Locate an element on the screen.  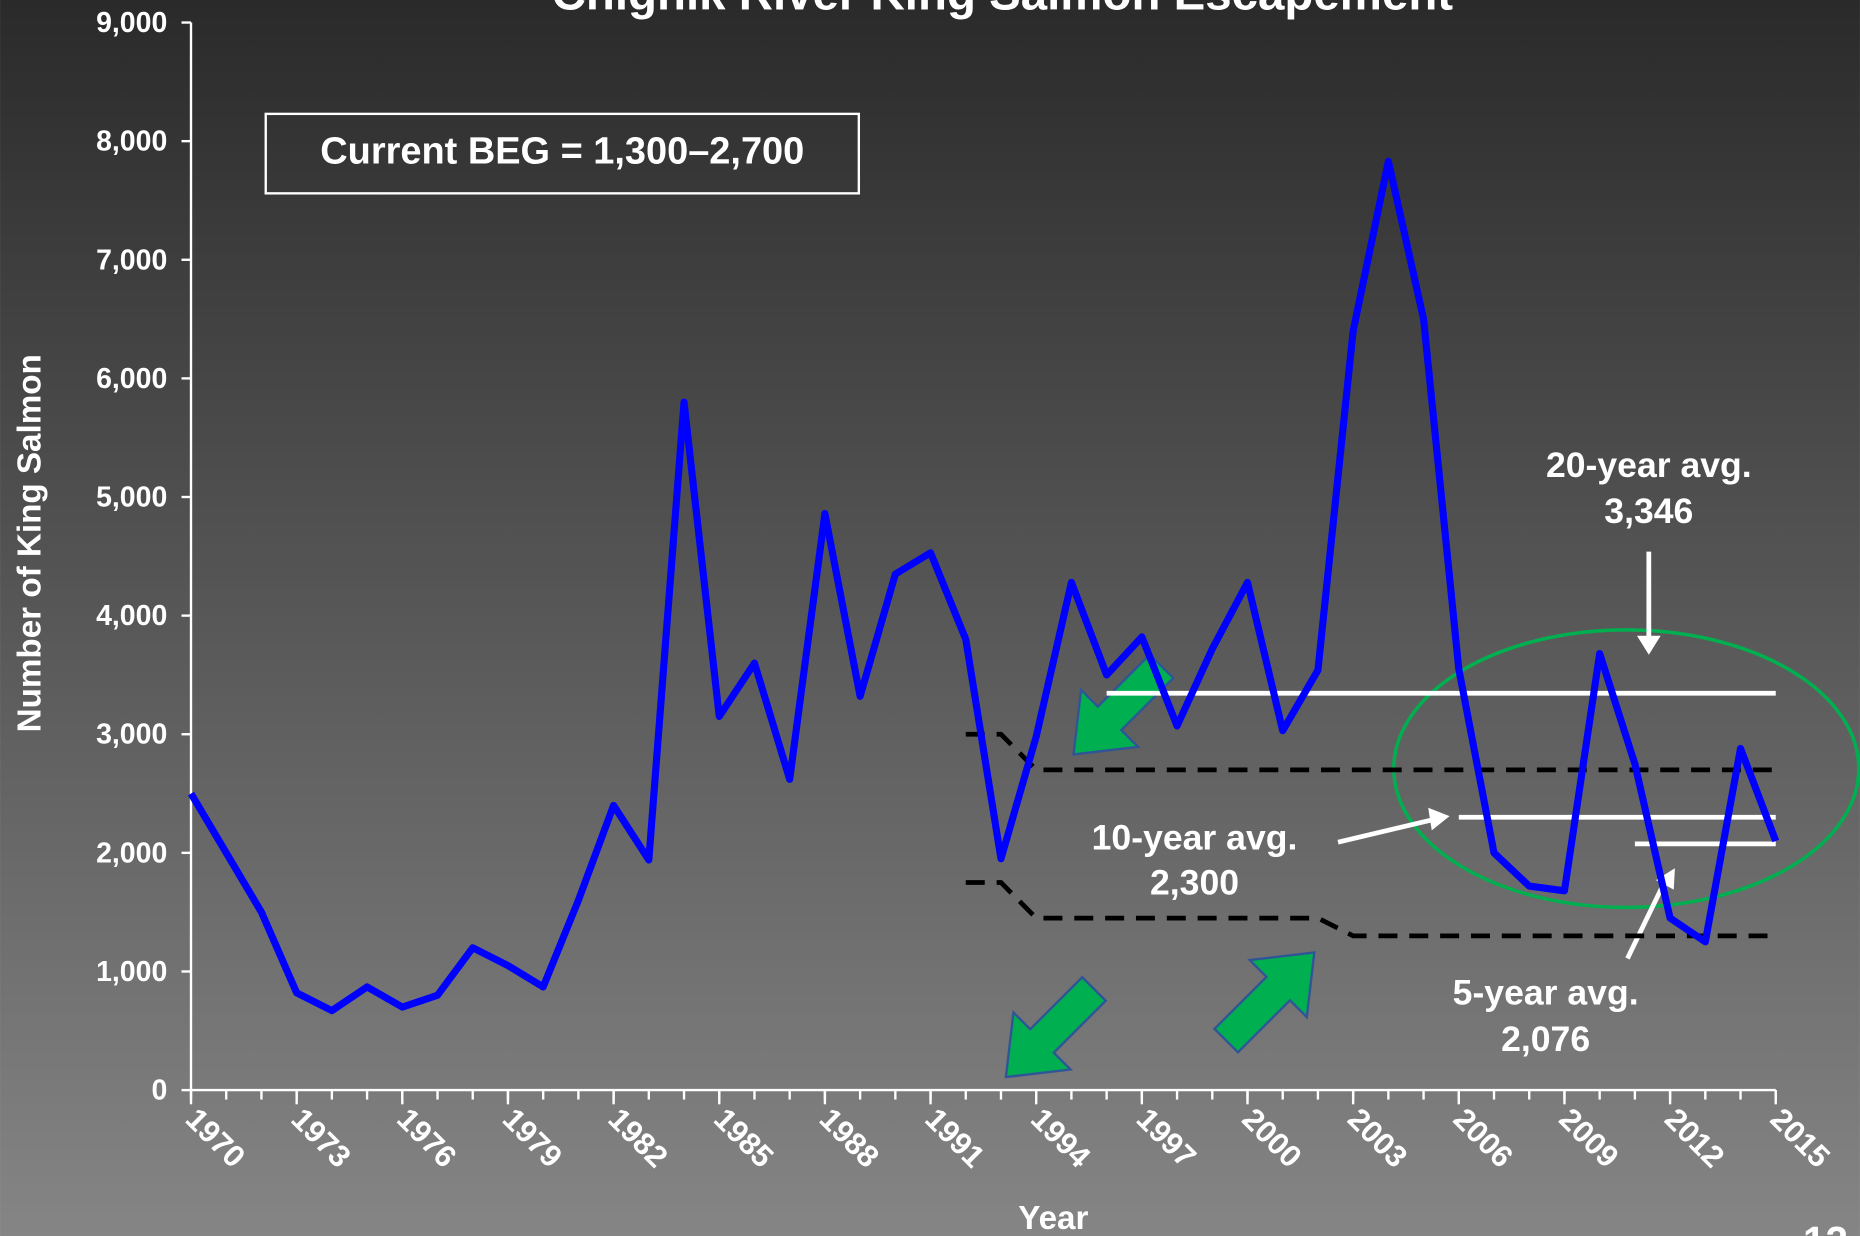
y-tick-label: 7,000 is located at coordinates (131, 260).